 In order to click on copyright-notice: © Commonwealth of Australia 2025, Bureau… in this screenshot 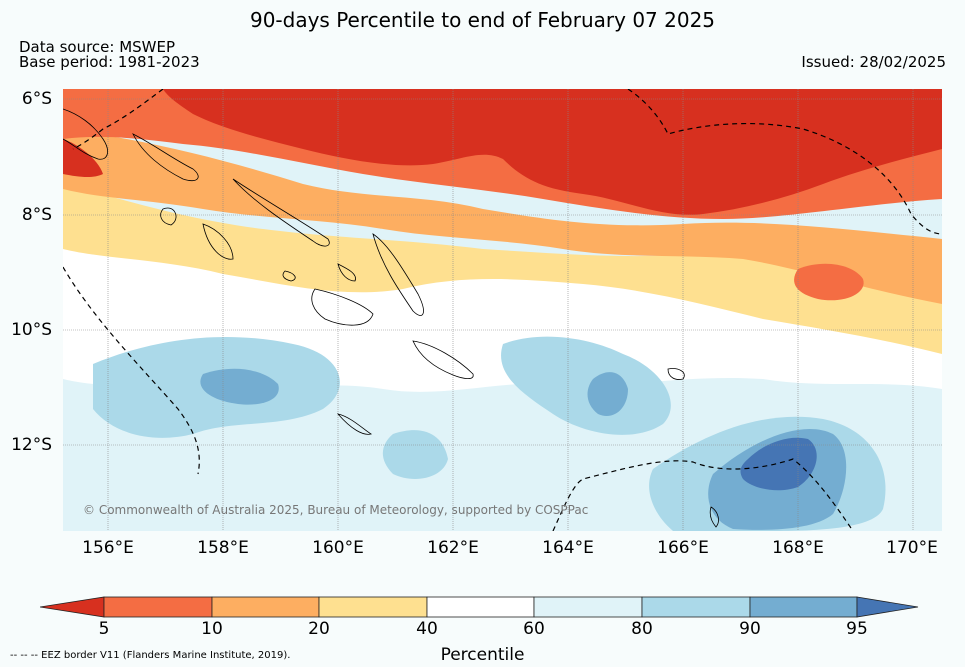, I will do `click(336, 510)`.